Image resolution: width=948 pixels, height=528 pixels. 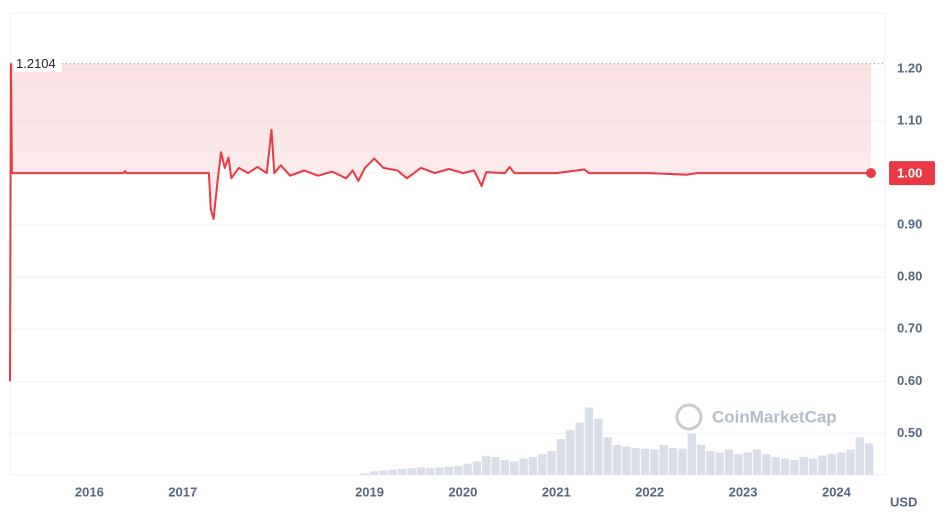 I want to click on y-tick-label: 0.80, so click(x=909, y=276).